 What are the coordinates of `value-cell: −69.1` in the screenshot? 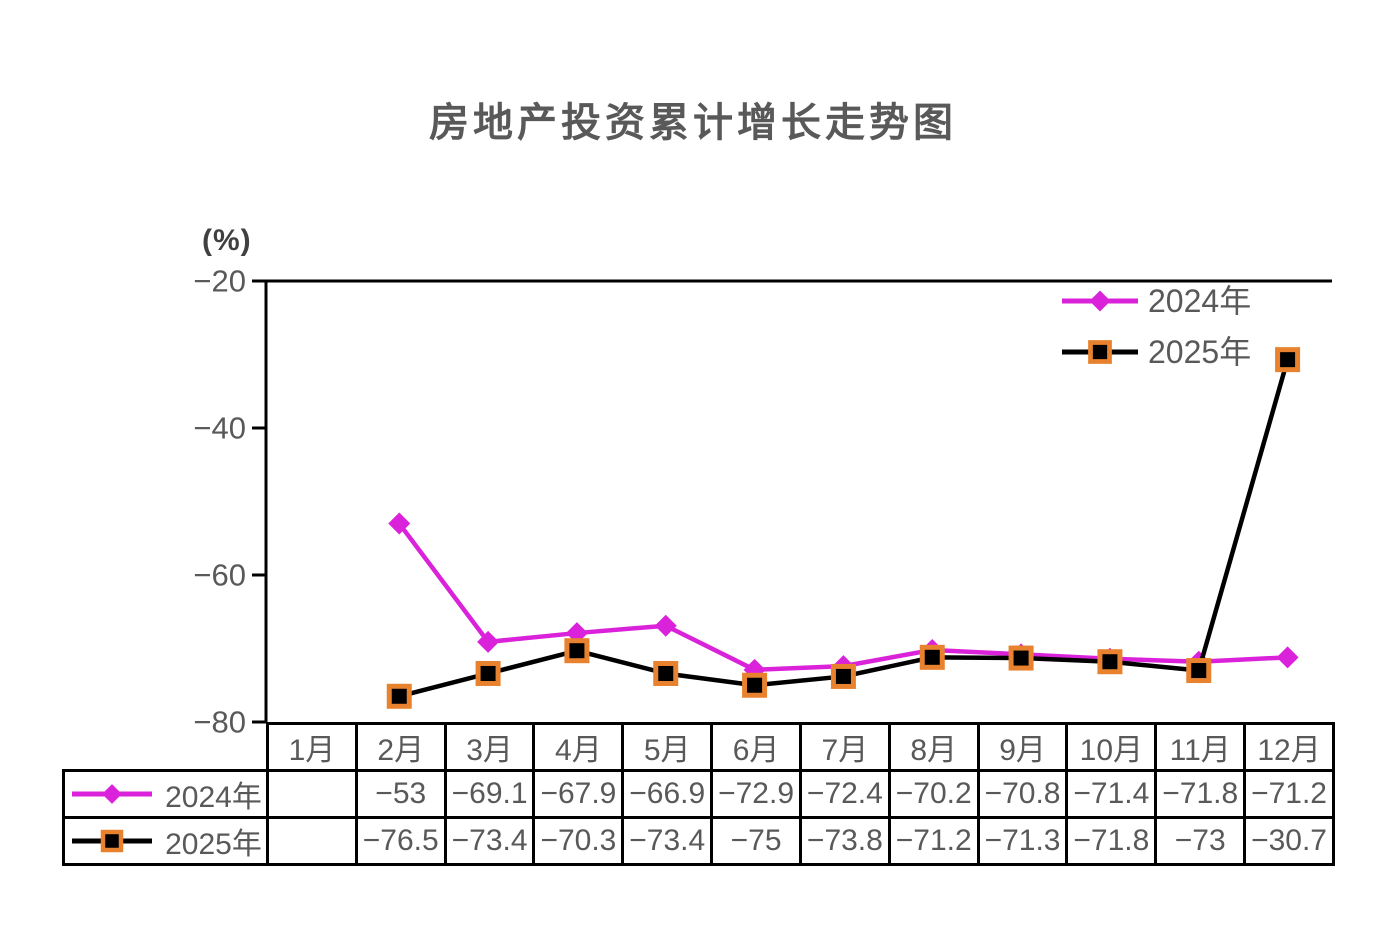 It's located at (489, 794).